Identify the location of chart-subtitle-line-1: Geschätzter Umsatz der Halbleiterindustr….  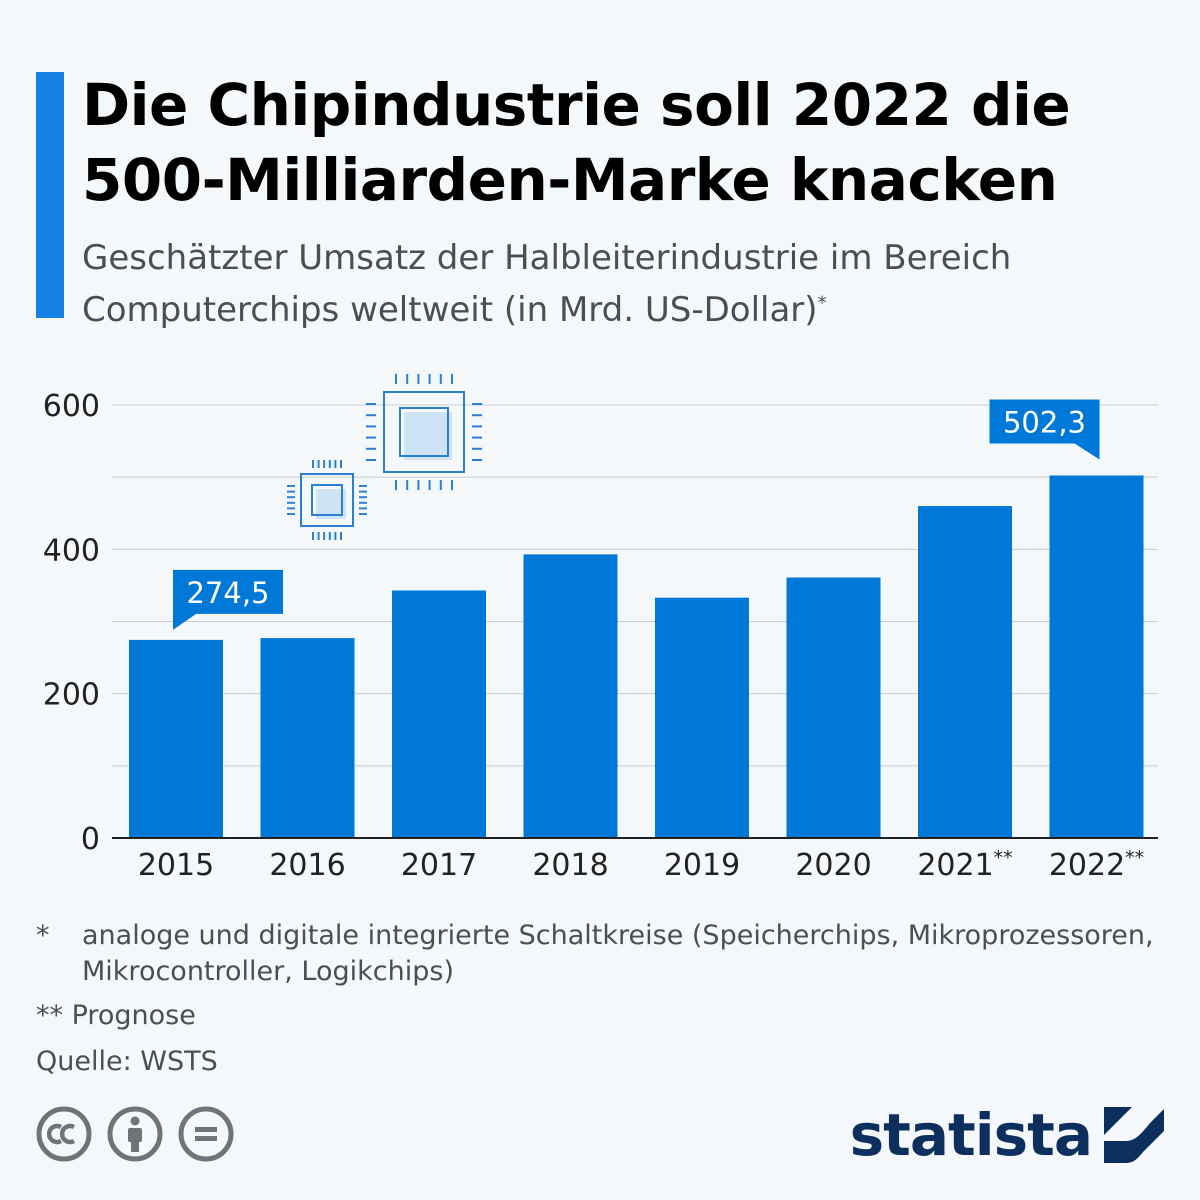
(547, 258).